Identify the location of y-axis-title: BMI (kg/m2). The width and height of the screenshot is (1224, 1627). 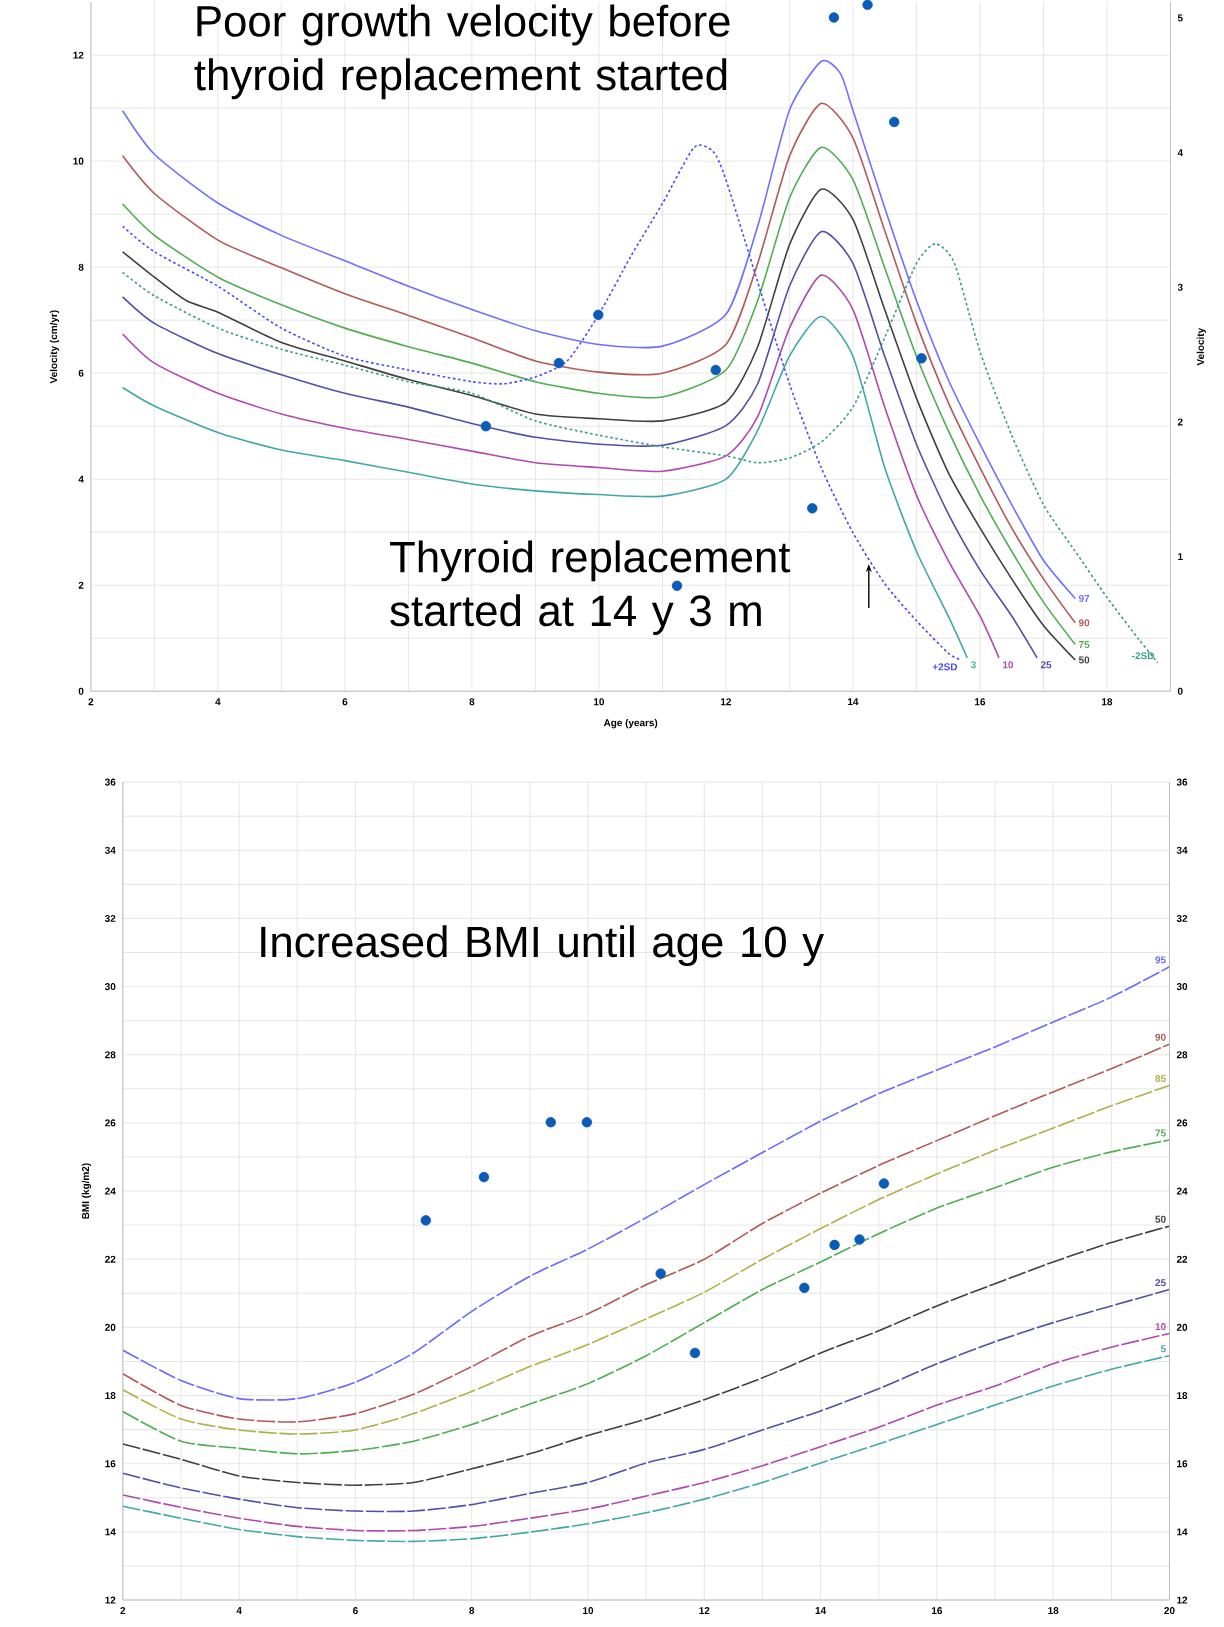
(86, 1191).